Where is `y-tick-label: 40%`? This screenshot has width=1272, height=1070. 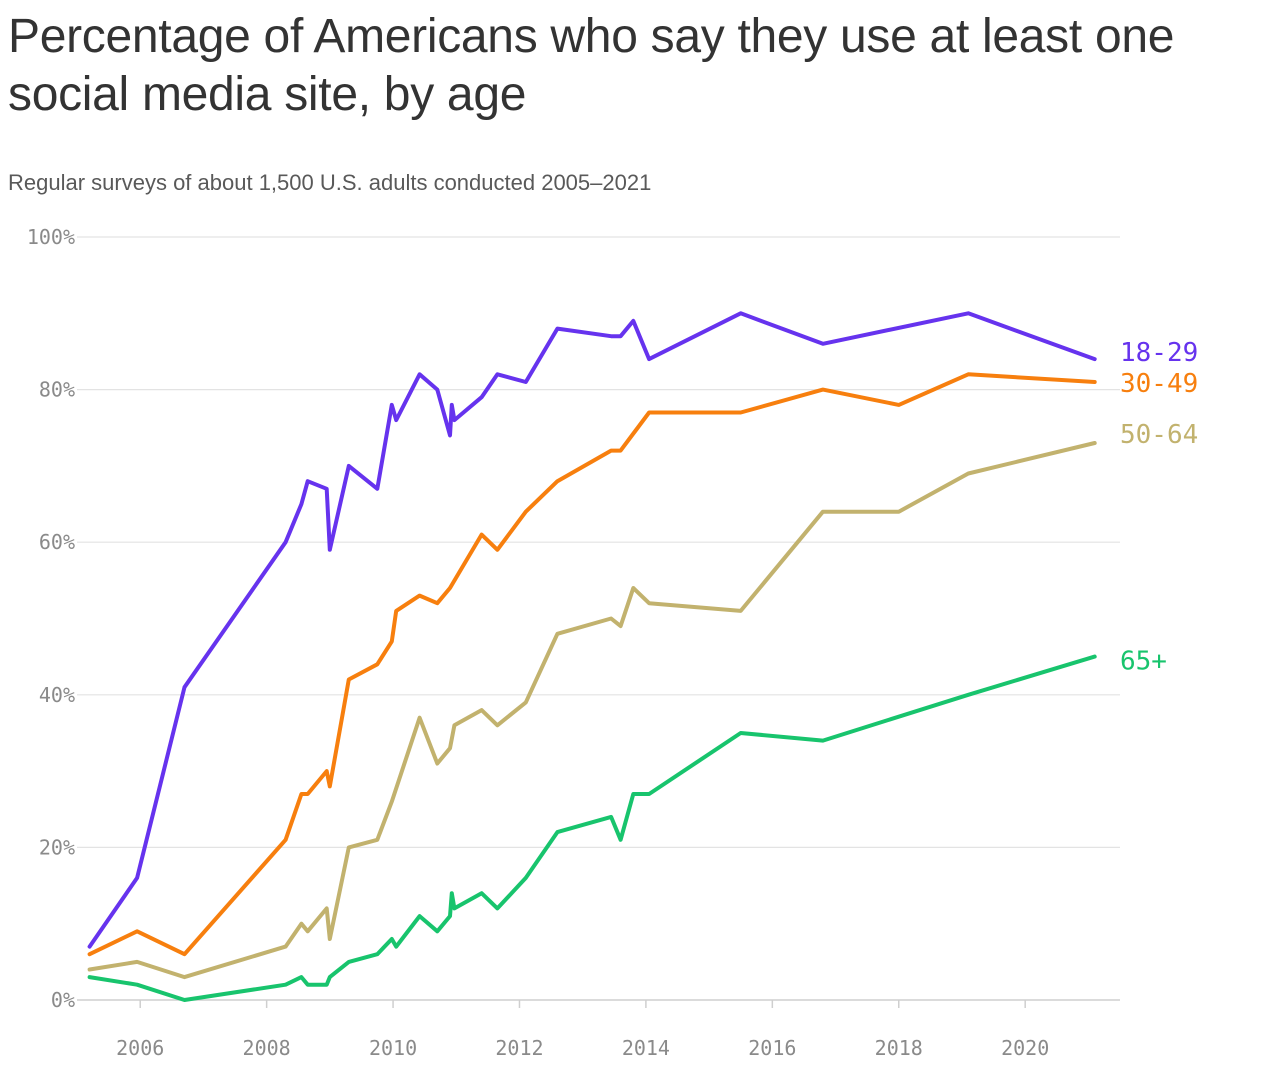 y-tick-label: 40% is located at coordinates (57, 695).